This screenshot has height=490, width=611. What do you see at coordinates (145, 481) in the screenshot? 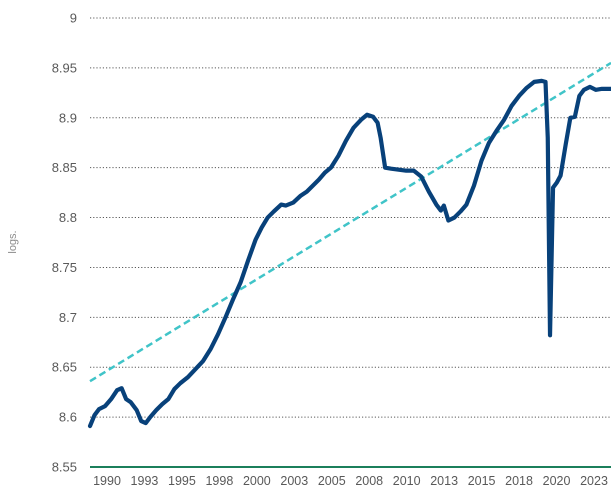
I see `x-tick-label: 1993` at bounding box center [145, 481].